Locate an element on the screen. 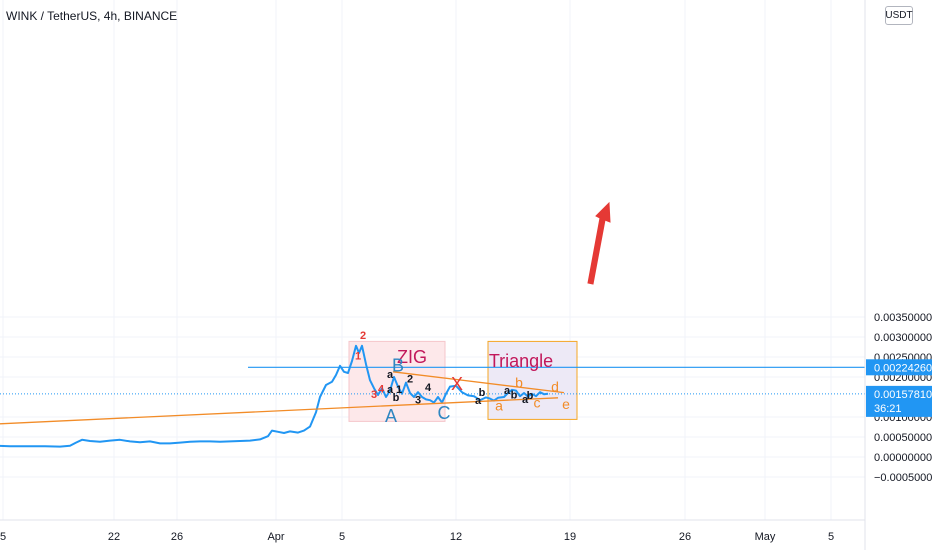 The height and width of the screenshot is (550, 932). price-series is located at coordinates (274, 396).